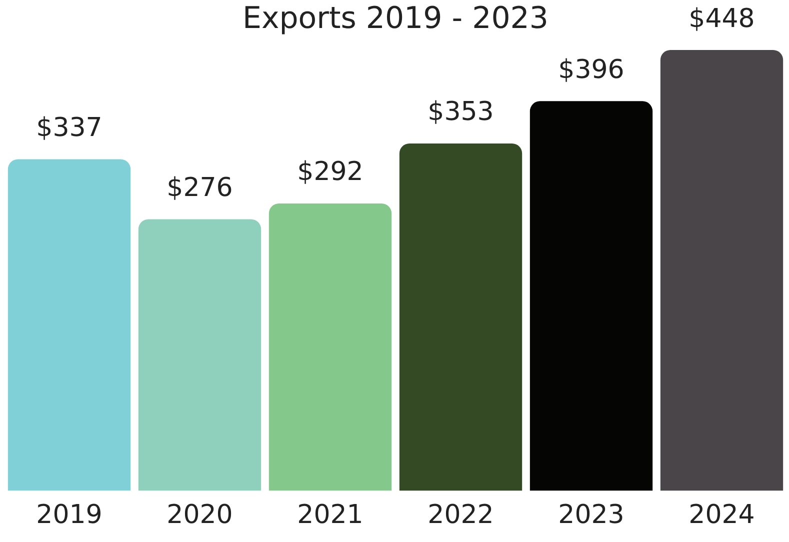 The width and height of the screenshot is (789, 542). Describe the element at coordinates (199, 187) in the screenshot. I see `data-label: $276` at that location.